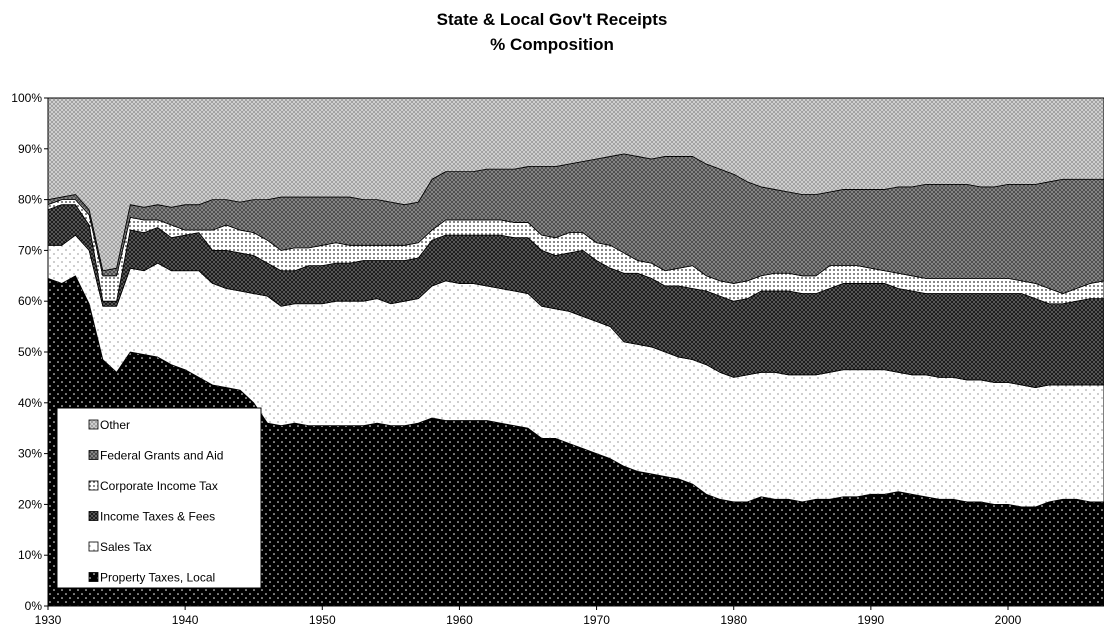 The height and width of the screenshot is (636, 1104). I want to click on y-tick-label: 80%, so click(30, 200).